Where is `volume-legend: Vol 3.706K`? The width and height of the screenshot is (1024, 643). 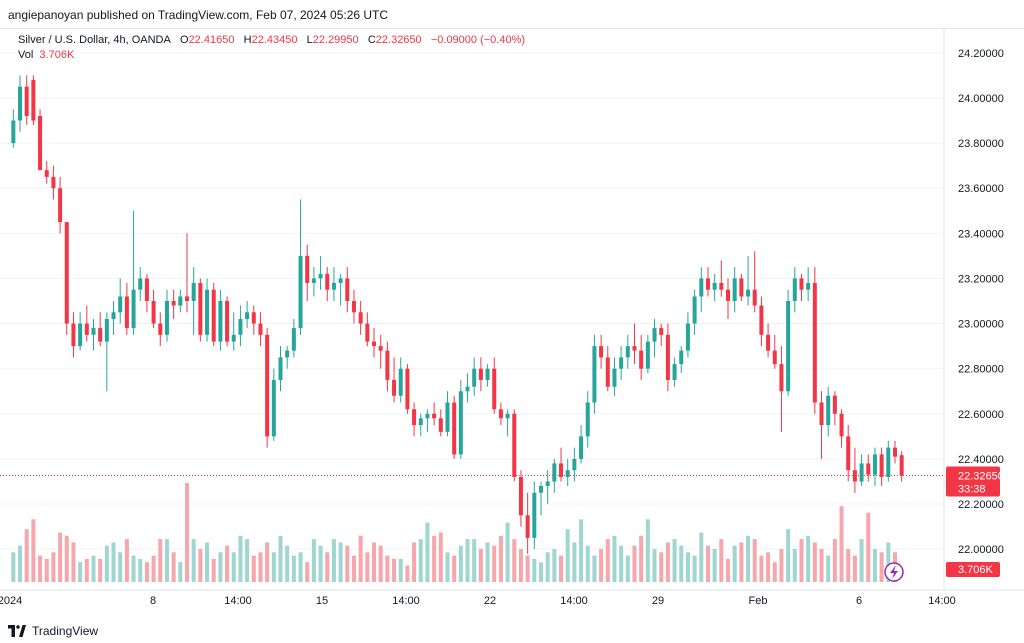 volume-legend: Vol 3.706K is located at coordinates (46, 55).